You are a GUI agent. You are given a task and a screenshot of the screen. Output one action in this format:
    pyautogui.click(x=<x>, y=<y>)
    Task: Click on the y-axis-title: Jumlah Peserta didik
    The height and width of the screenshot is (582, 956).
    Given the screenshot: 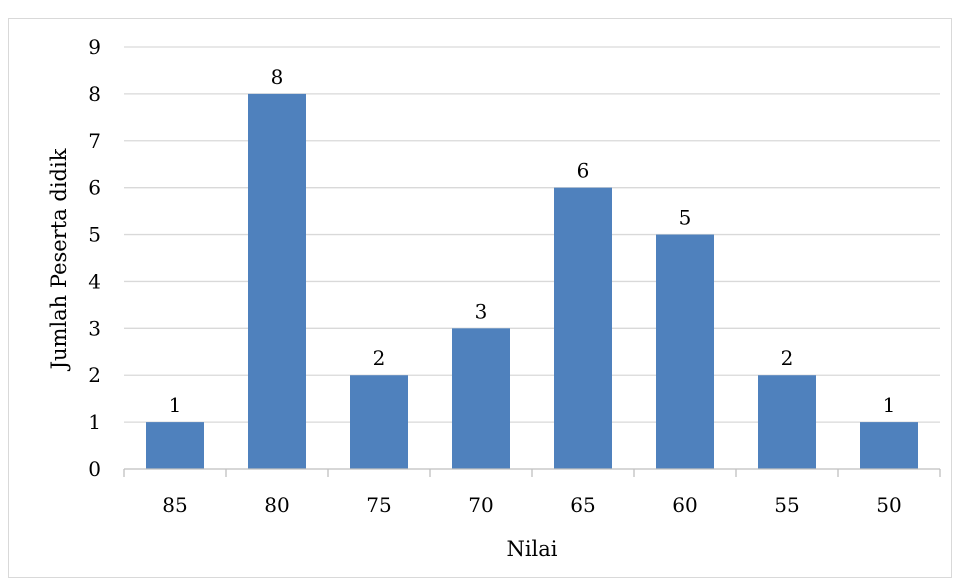 What is the action you would take?
    pyautogui.click(x=59, y=259)
    